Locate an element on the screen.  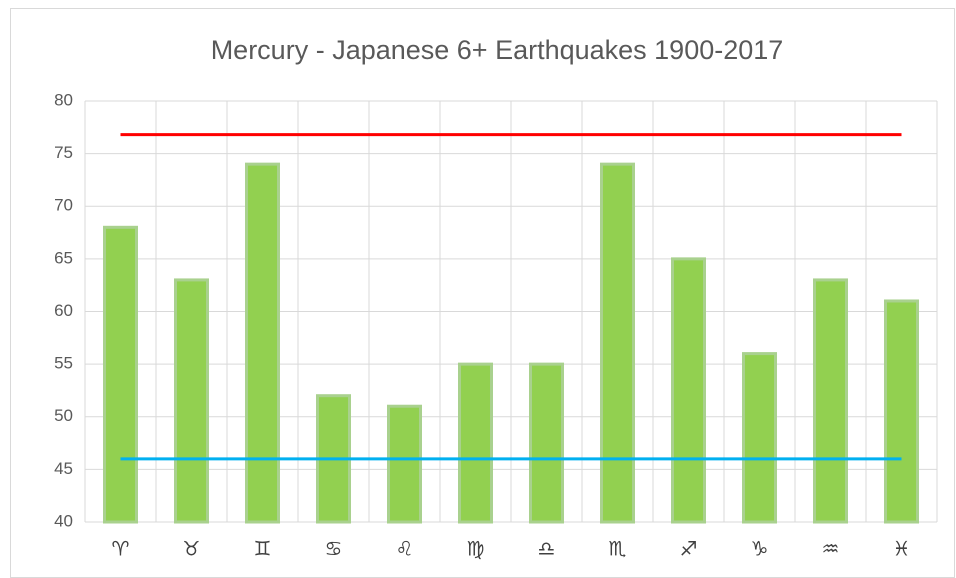
y-tick-label: 80 is located at coordinates (63, 99).